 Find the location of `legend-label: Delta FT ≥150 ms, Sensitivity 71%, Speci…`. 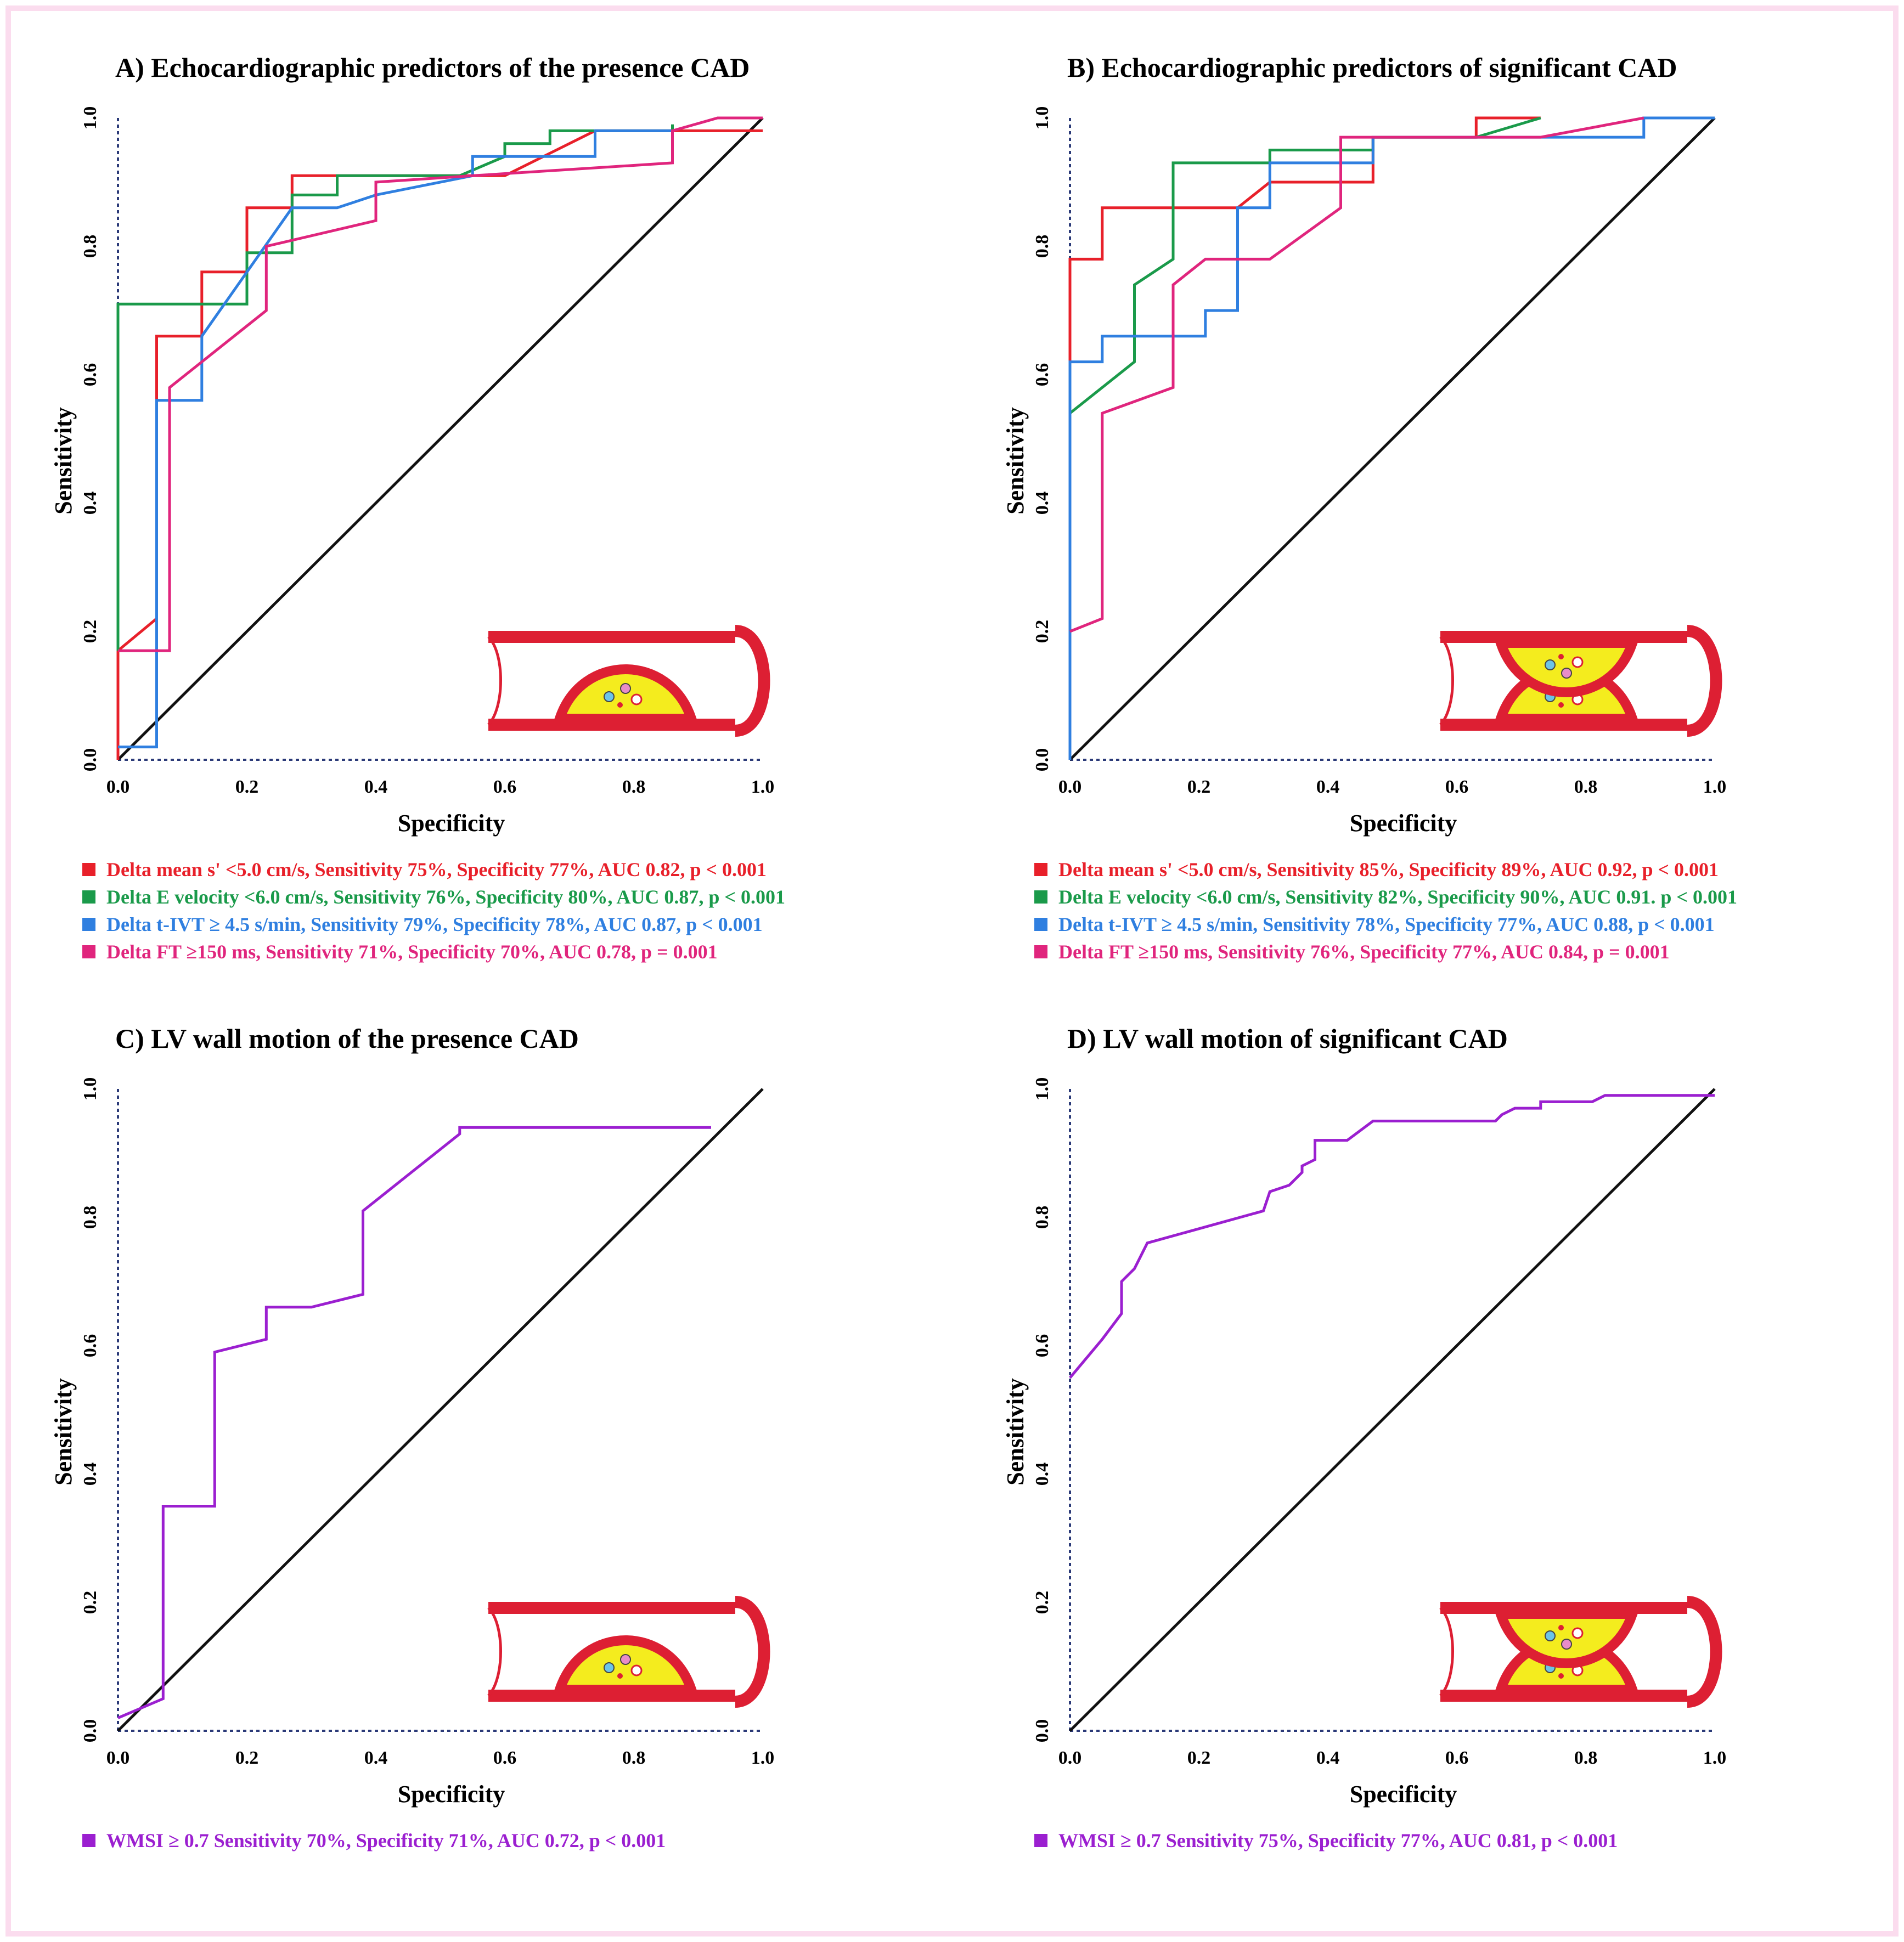

legend-label: Delta FT ≥150 ms, Sensitivity 71%, Speci… is located at coordinates (412, 952).